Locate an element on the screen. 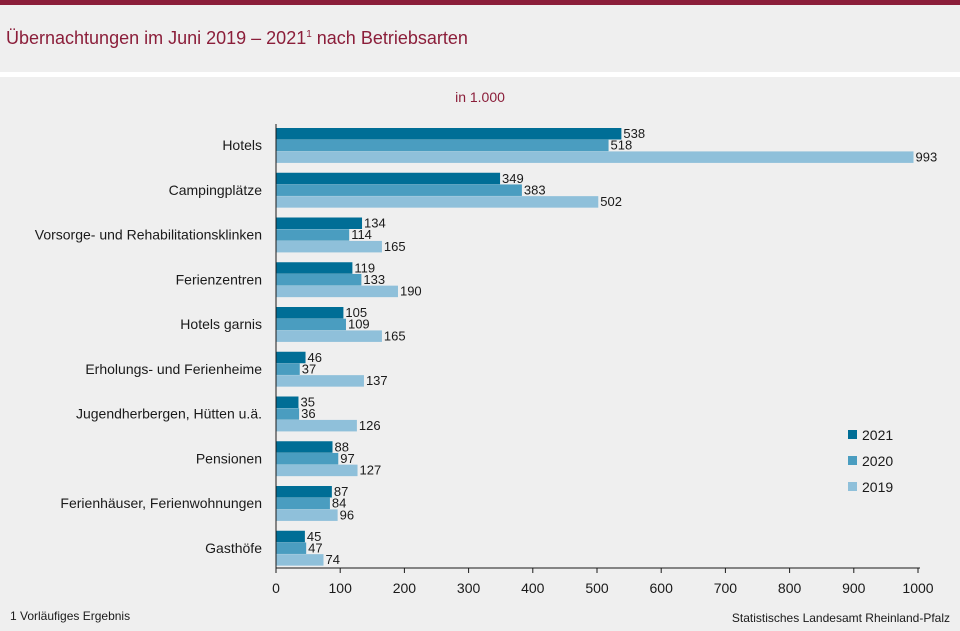  category-label: Vorsorge- und Rehabilitationsklinken is located at coordinates (148, 235).